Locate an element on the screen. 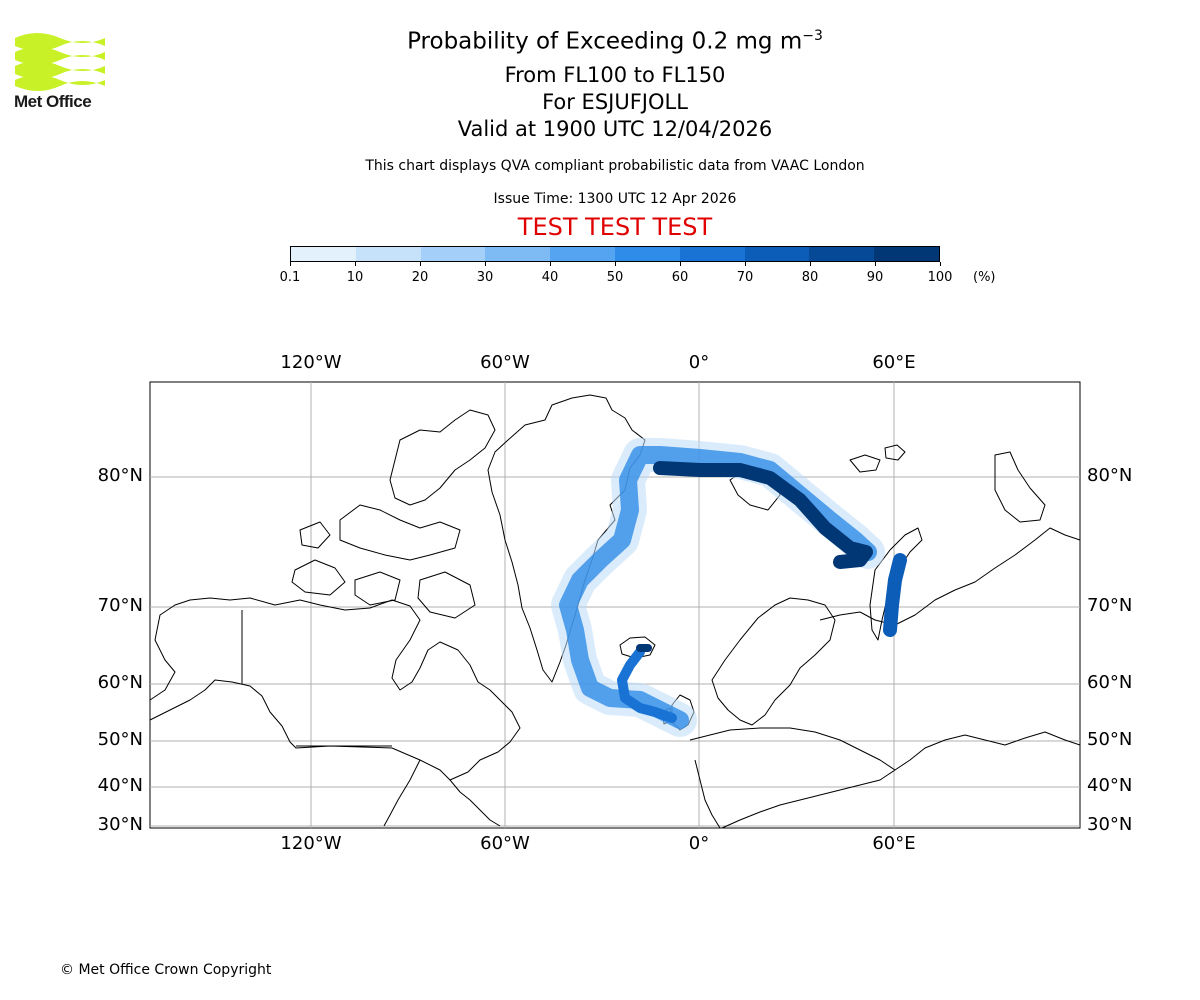 The height and width of the screenshot is (1000, 1200). coast-russia-north is located at coordinates (950, 576).